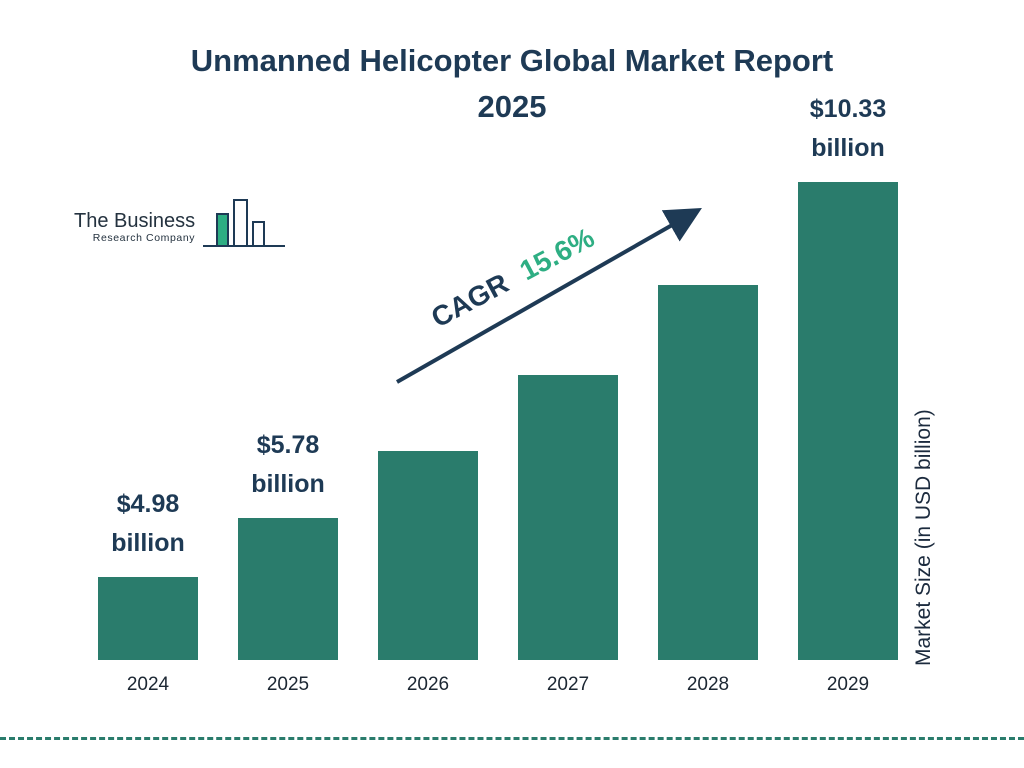  What do you see at coordinates (568, 517) in the screenshot?
I see `bar-2027` at bounding box center [568, 517].